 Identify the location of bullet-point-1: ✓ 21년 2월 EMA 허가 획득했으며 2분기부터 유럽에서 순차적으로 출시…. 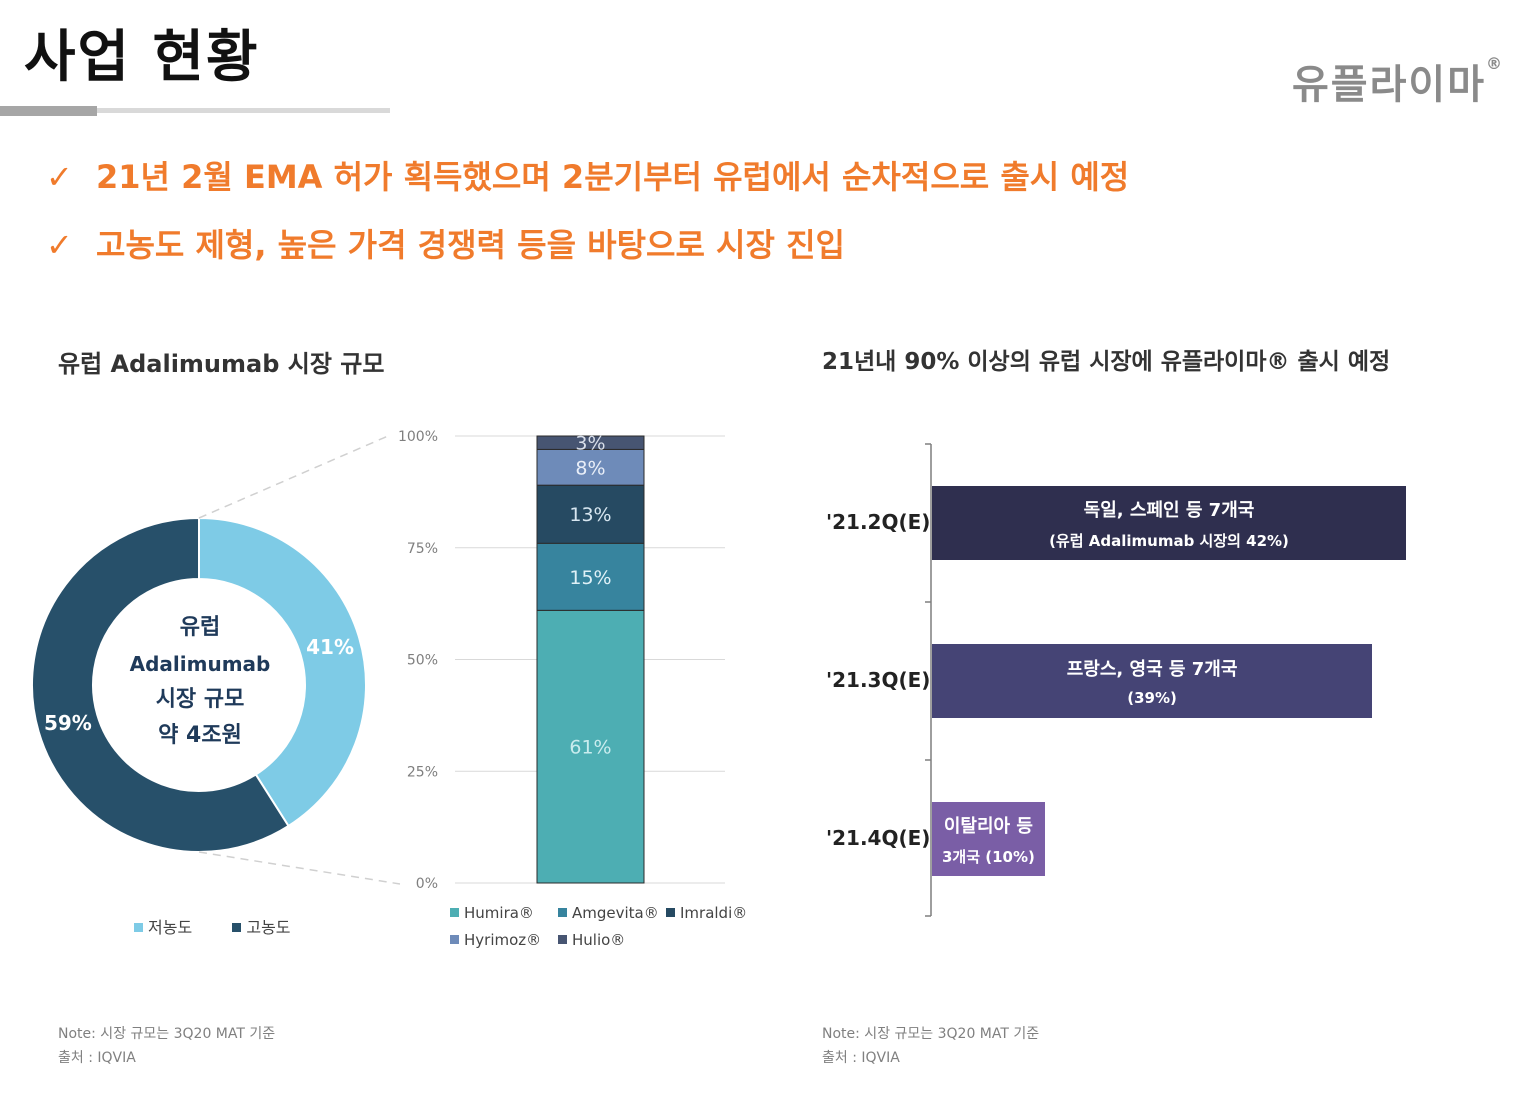
(587, 175).